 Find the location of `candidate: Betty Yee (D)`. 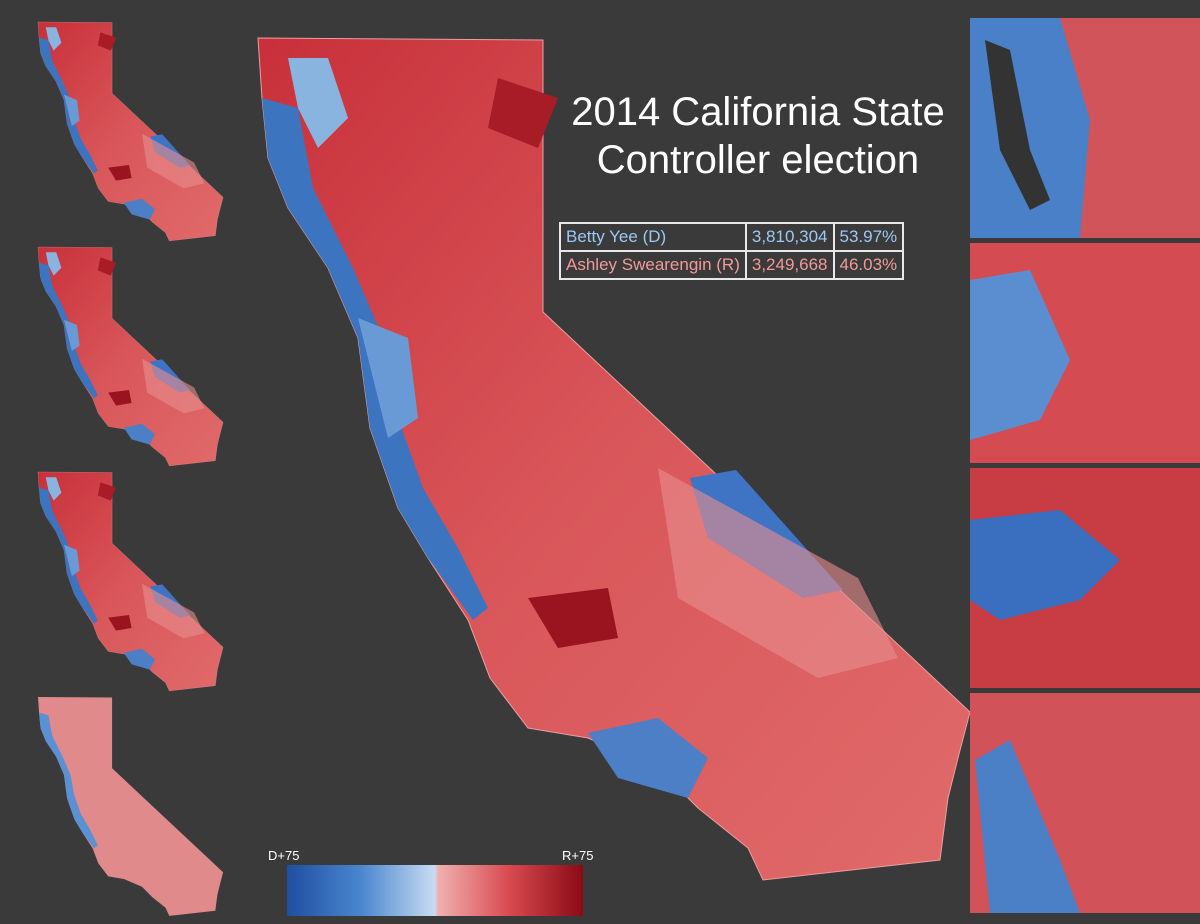

candidate: Betty Yee (D) is located at coordinates (653, 237).